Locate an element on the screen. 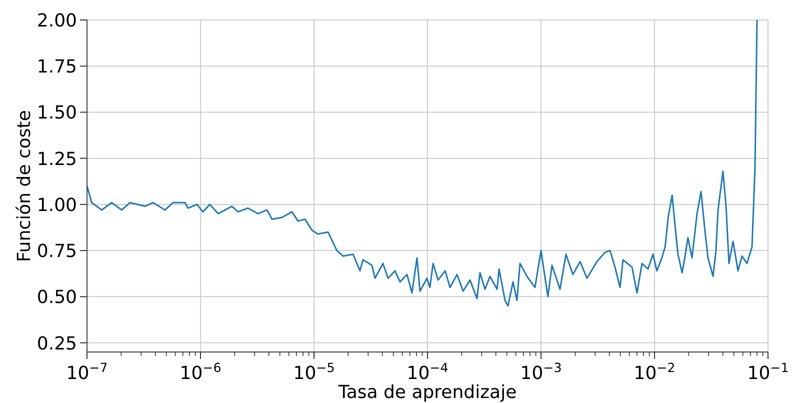  x-tick-label: 10$^{−2}$ is located at coordinates (655, 372).